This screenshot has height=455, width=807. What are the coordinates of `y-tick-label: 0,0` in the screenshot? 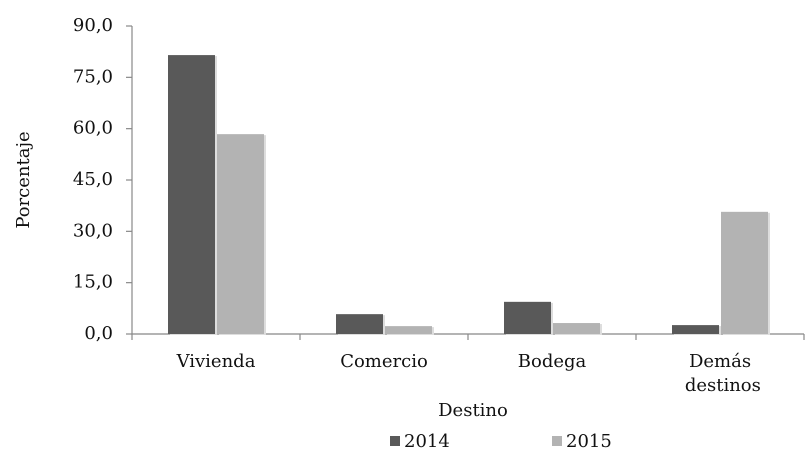 It's located at (98, 333).